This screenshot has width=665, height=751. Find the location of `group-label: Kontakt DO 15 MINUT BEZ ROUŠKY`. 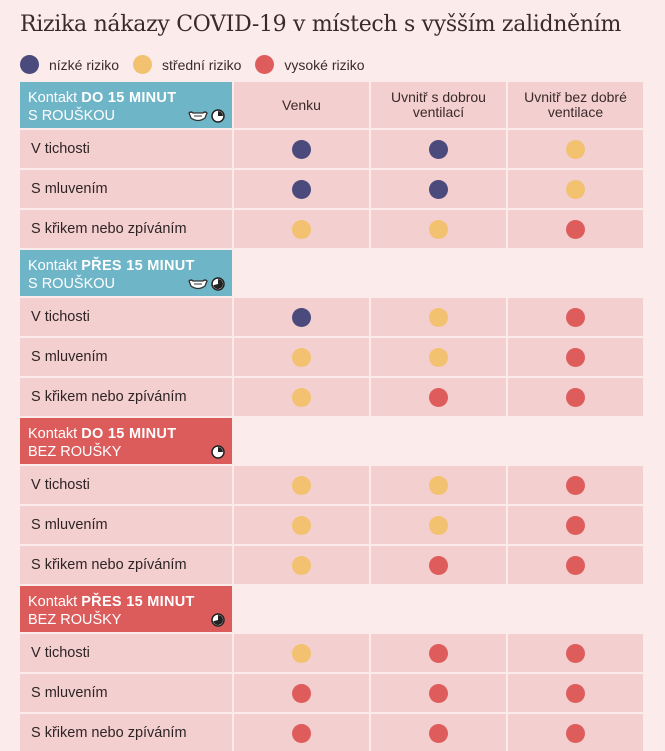

group-label: Kontakt DO 15 MINUT BEZ ROUŠKY is located at coordinates (126, 441).